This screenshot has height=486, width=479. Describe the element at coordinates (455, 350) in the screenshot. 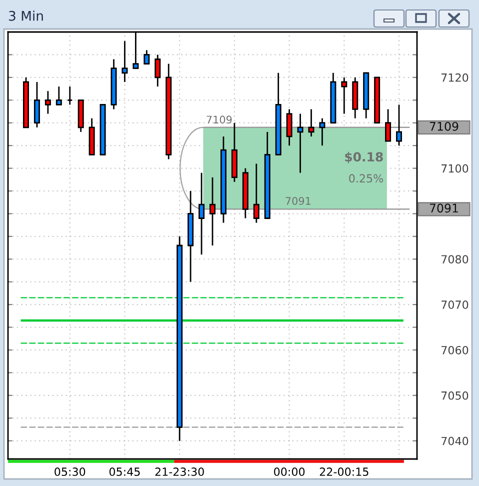

I see `y-tick-label: 7060` at that location.